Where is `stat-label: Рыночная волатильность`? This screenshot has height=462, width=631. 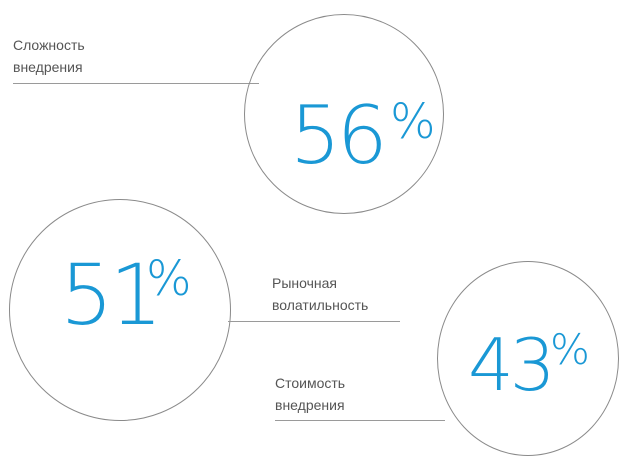 stat-label: Рыночная волатильность is located at coordinates (320, 294).